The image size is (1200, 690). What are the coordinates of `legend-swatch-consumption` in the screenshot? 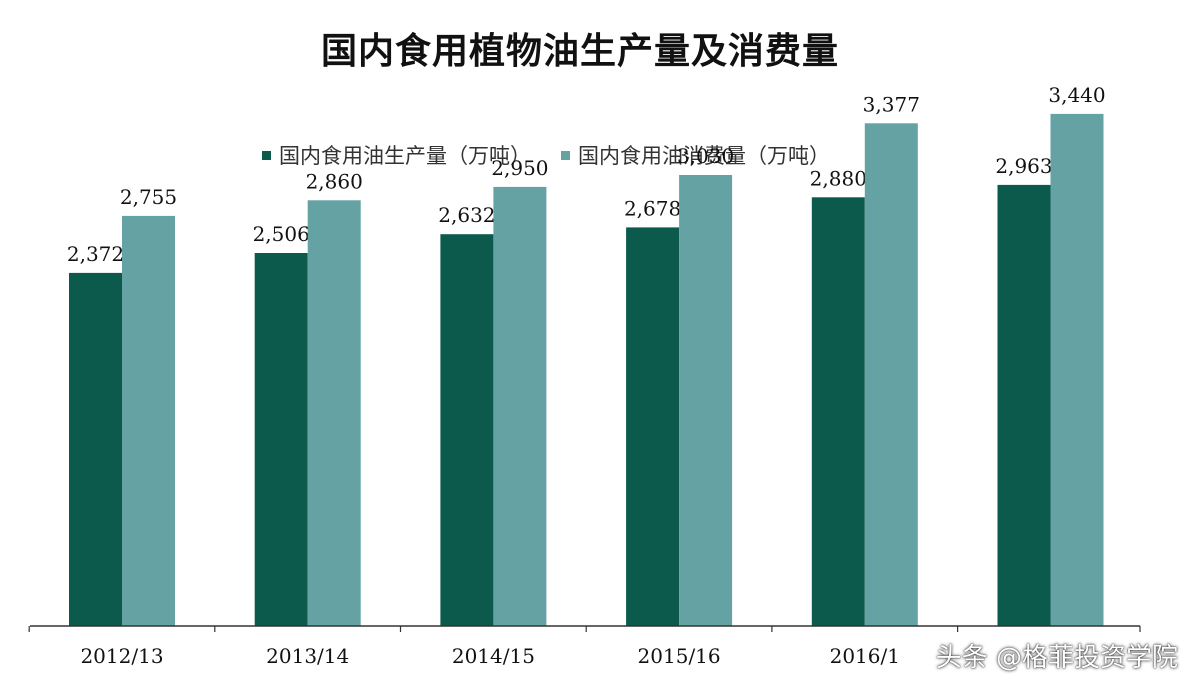 It's located at (565, 155).